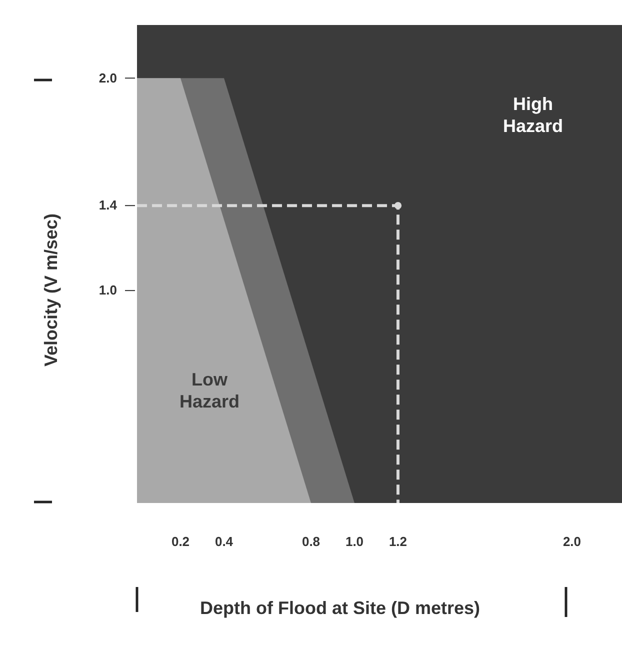 The width and height of the screenshot is (622, 647). Describe the element at coordinates (51, 290) in the screenshot. I see `y-axis-title: Velocity (V m/sec)` at that location.